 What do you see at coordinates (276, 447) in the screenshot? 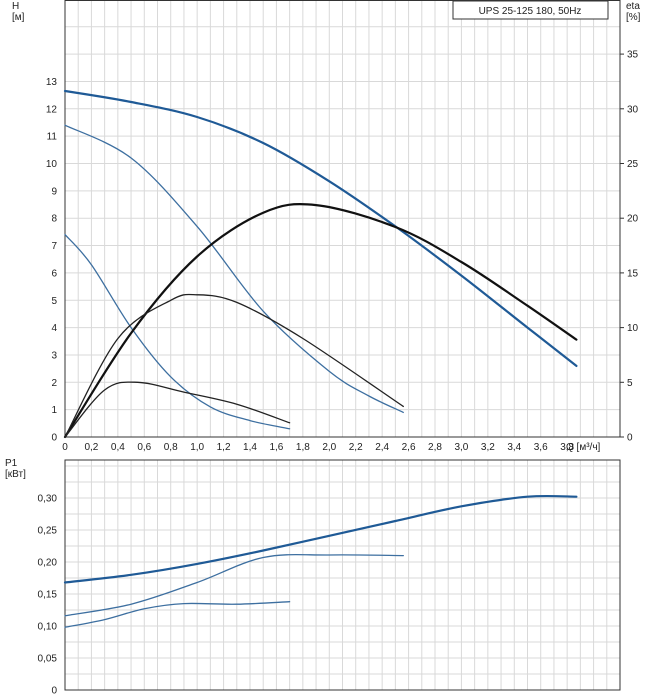
I see `x-tick-label: 1,6` at bounding box center [276, 447].